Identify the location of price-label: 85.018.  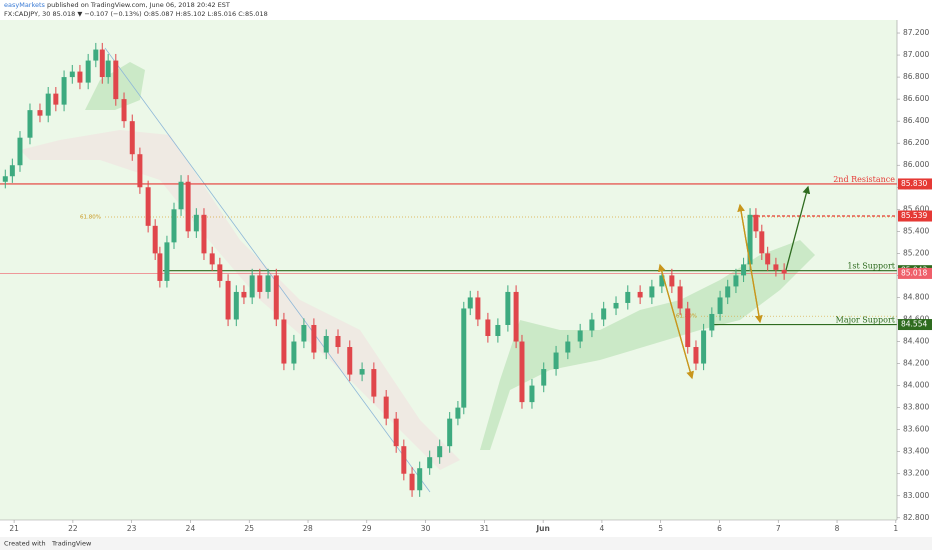
(914, 272).